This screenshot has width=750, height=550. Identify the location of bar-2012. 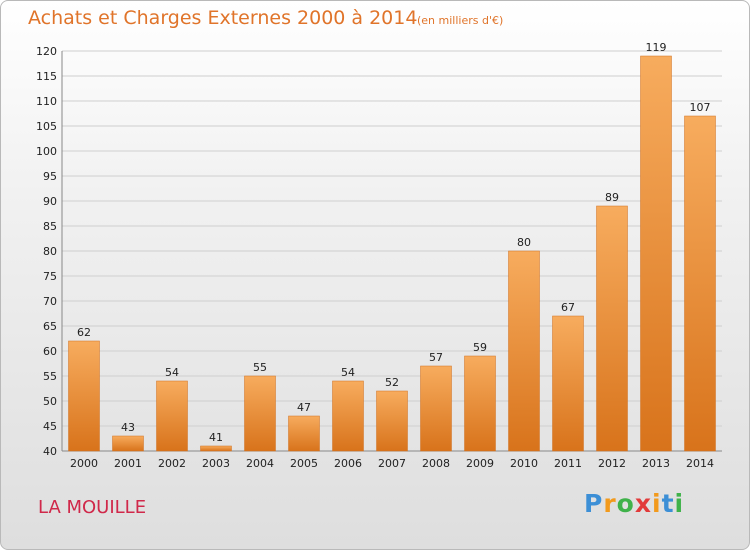
(612, 328).